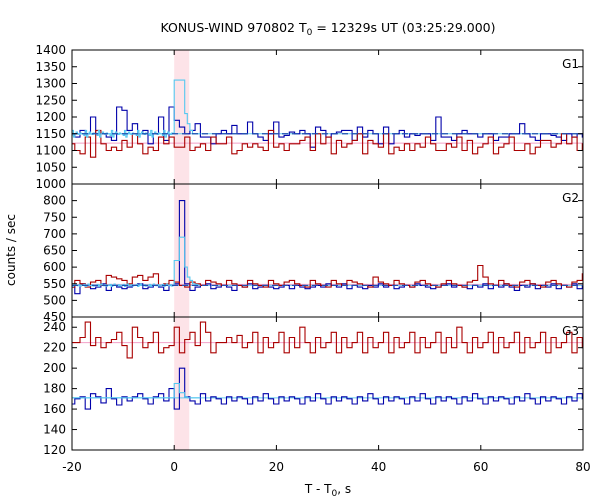  Describe the element at coordinates (570, 331) in the screenshot. I see `panel-label: G3` at that location.